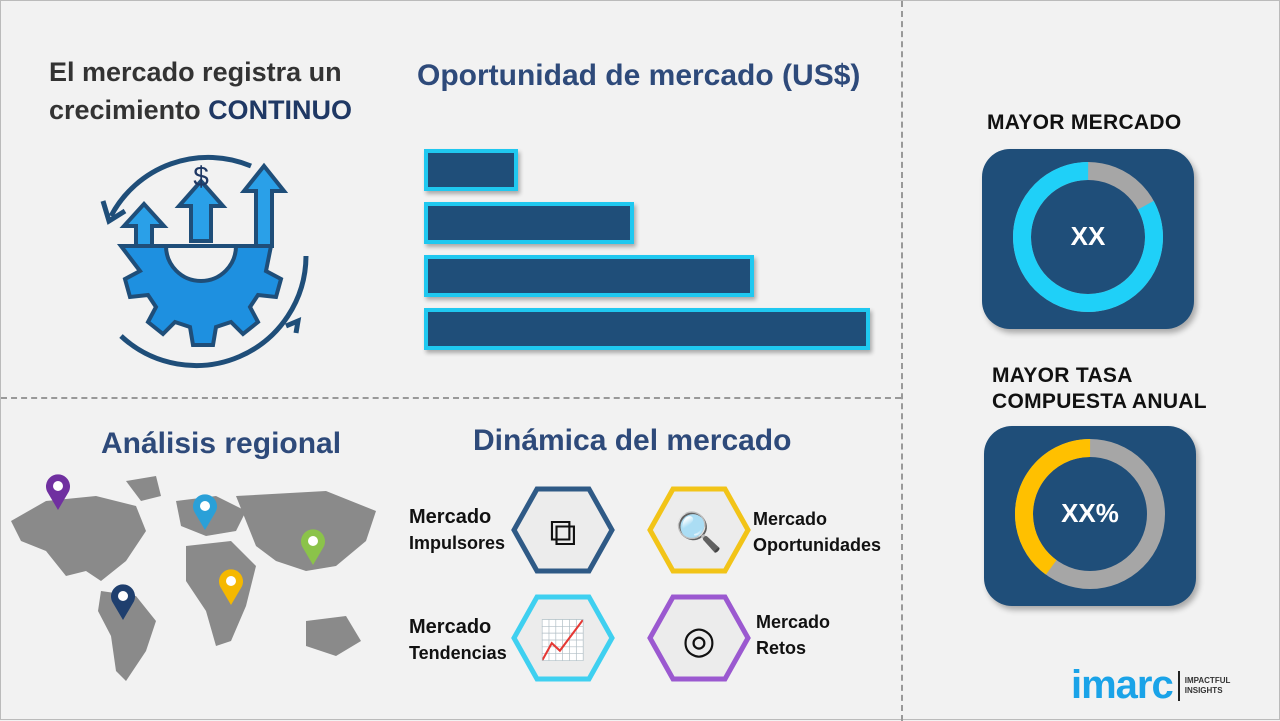  Describe the element at coordinates (129, 110) in the screenshot. I see `headline-line2: crecimiento` at that location.